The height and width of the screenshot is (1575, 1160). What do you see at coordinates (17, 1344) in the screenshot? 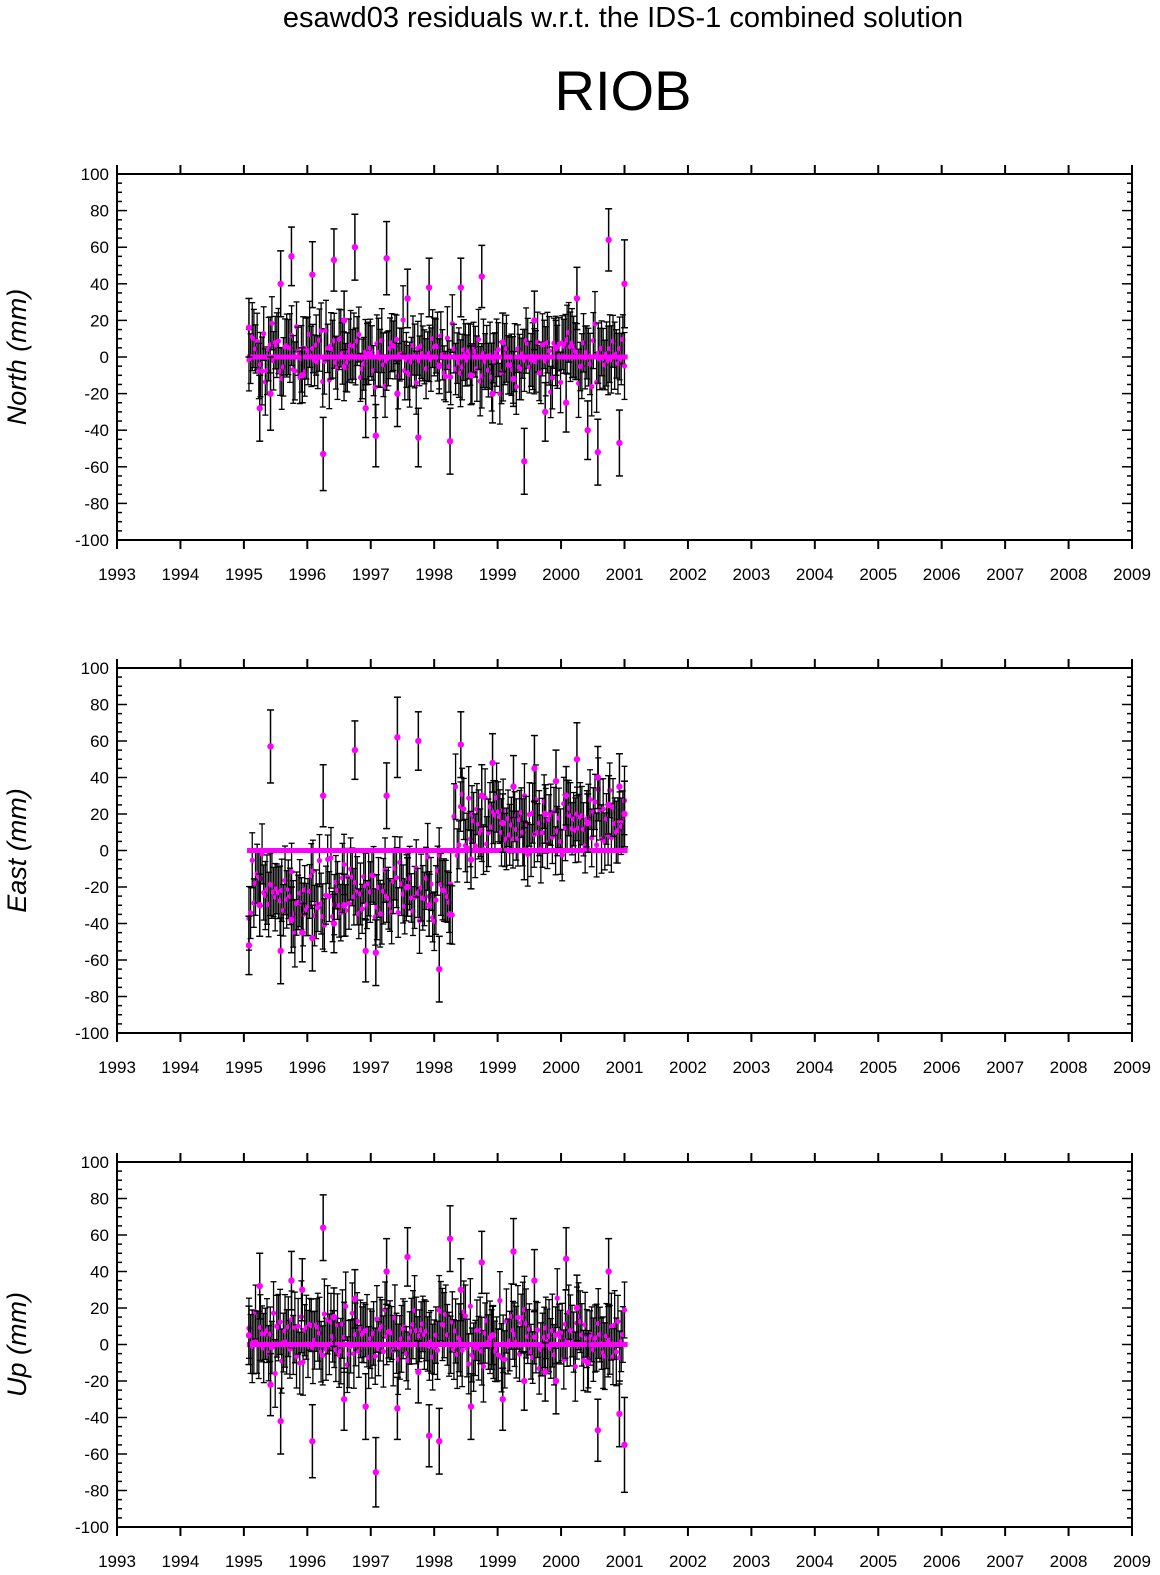
I see `y-axis-label: Up (mm)` at bounding box center [17, 1344].